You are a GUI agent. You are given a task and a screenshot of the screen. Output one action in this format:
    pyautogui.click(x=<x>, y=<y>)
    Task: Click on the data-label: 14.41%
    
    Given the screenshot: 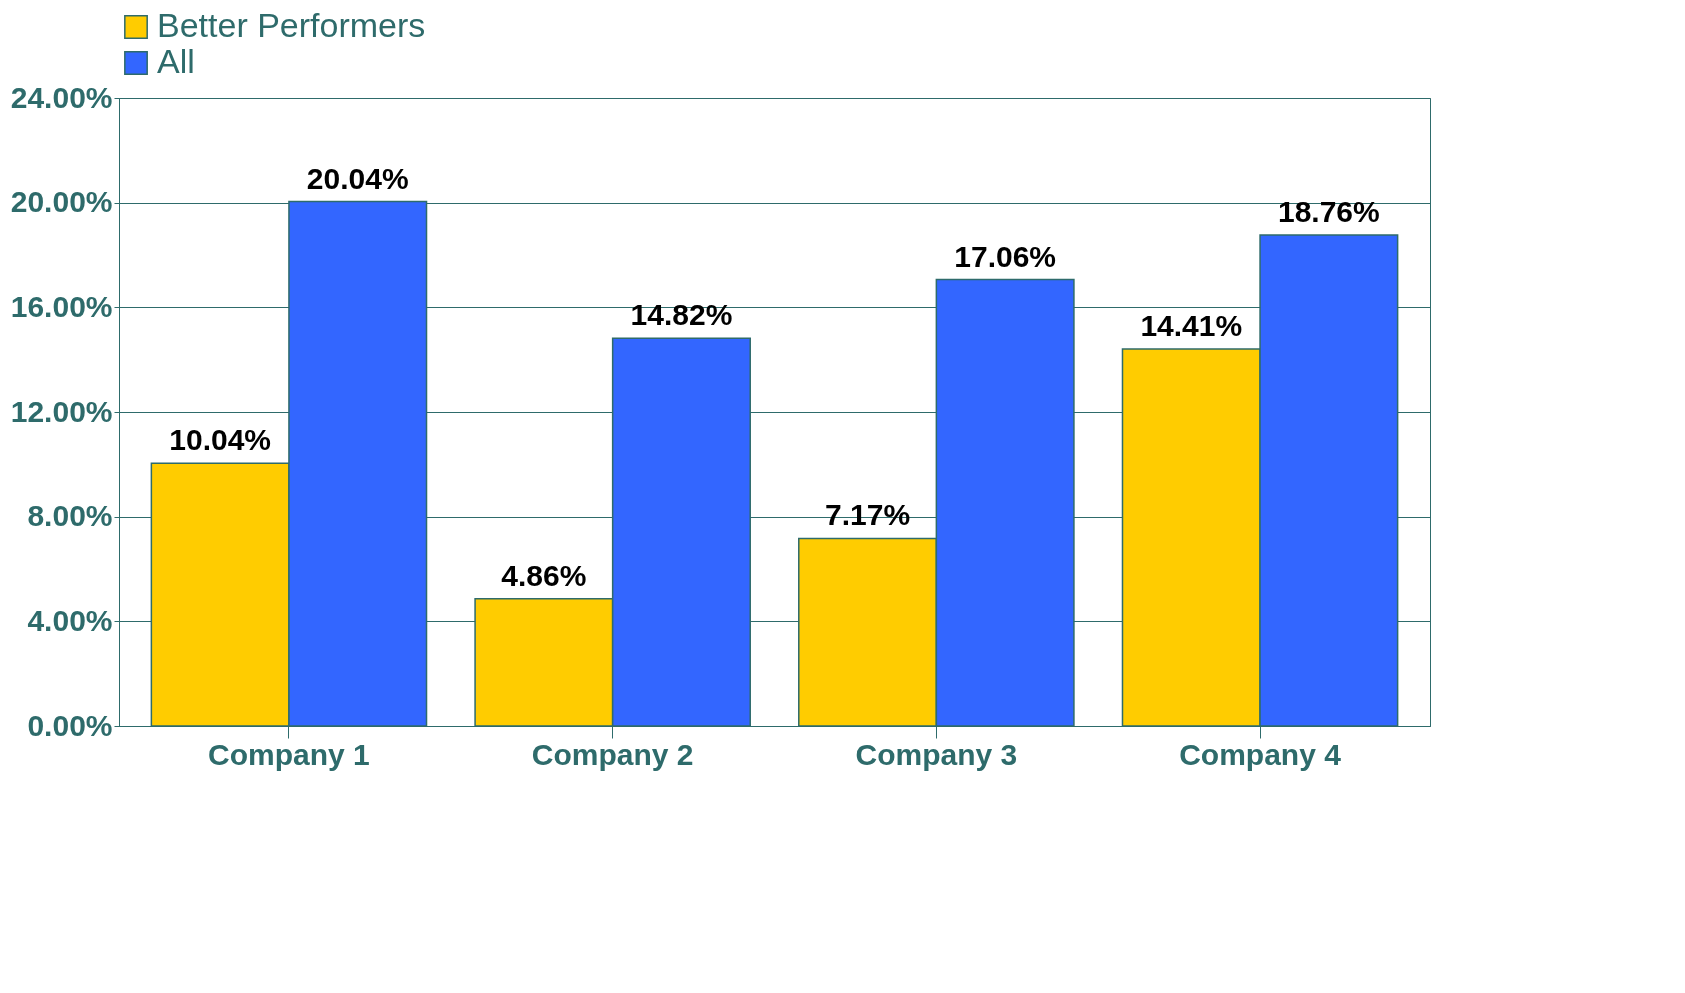 What is the action you would take?
    pyautogui.click(x=1191, y=325)
    